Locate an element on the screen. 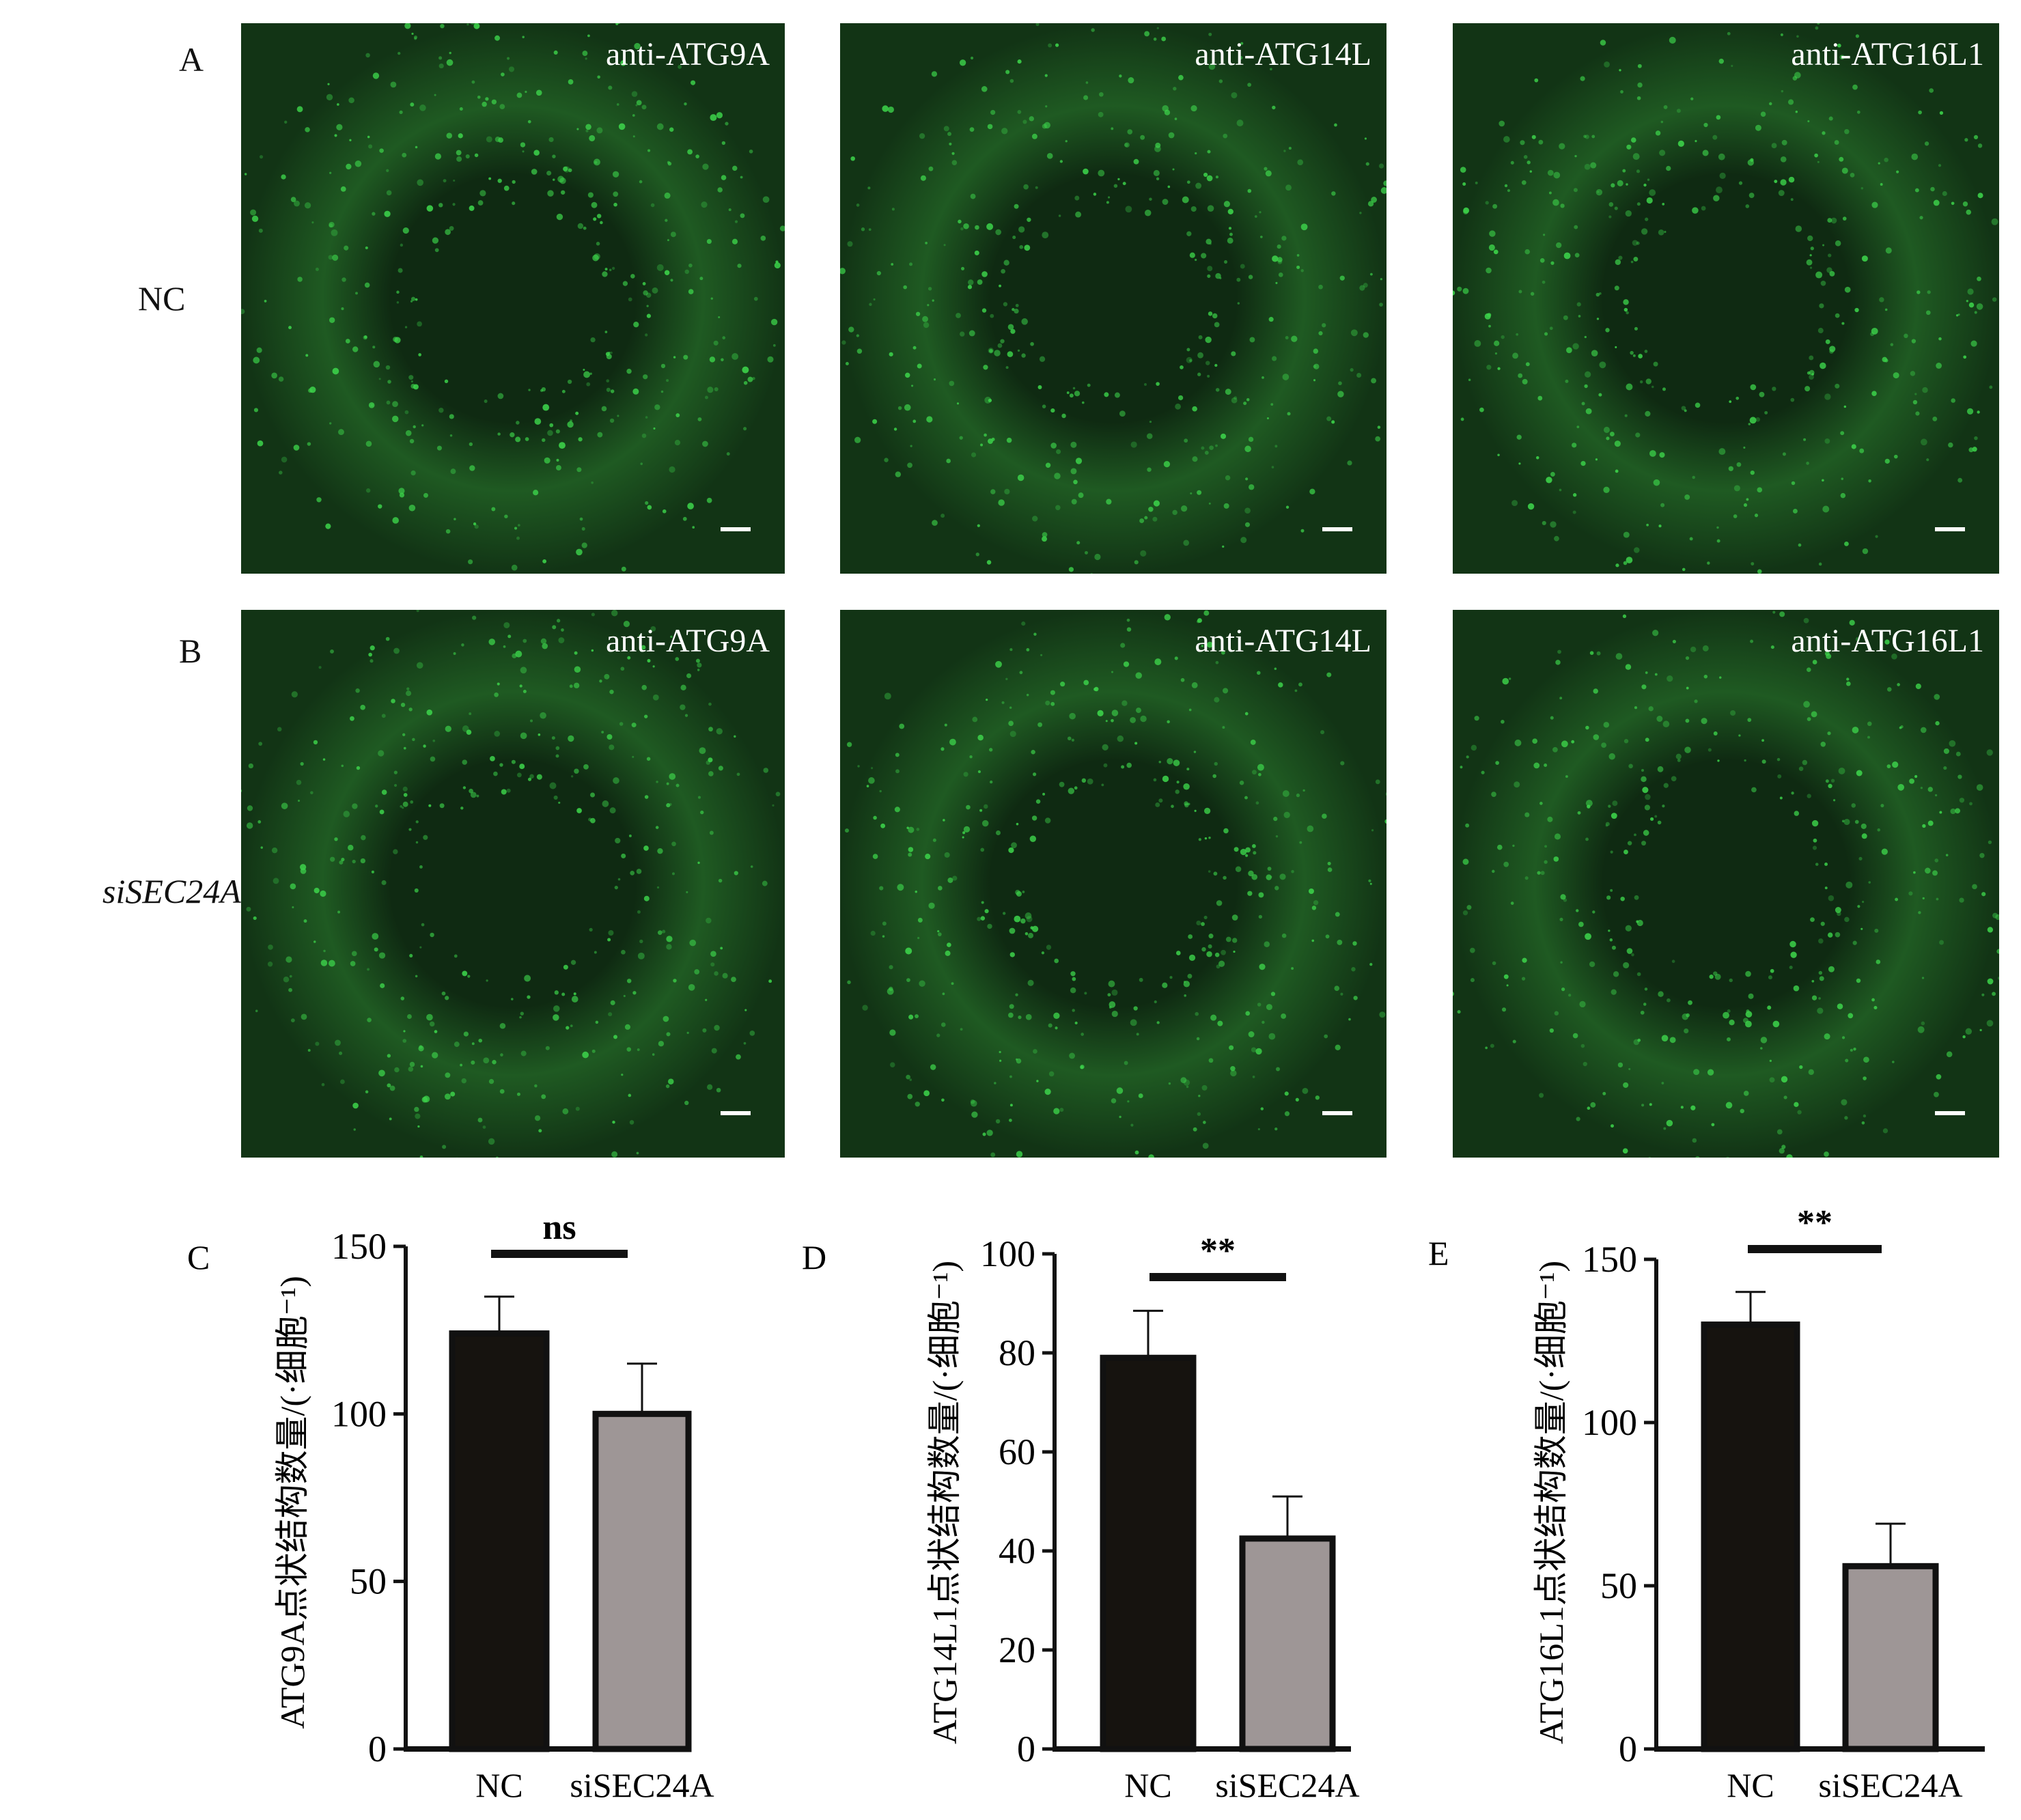 Image resolution: width=2021 pixels, height=1820 pixels. micrograph-b-3: anti-ATG16L1 is located at coordinates (1726, 884).